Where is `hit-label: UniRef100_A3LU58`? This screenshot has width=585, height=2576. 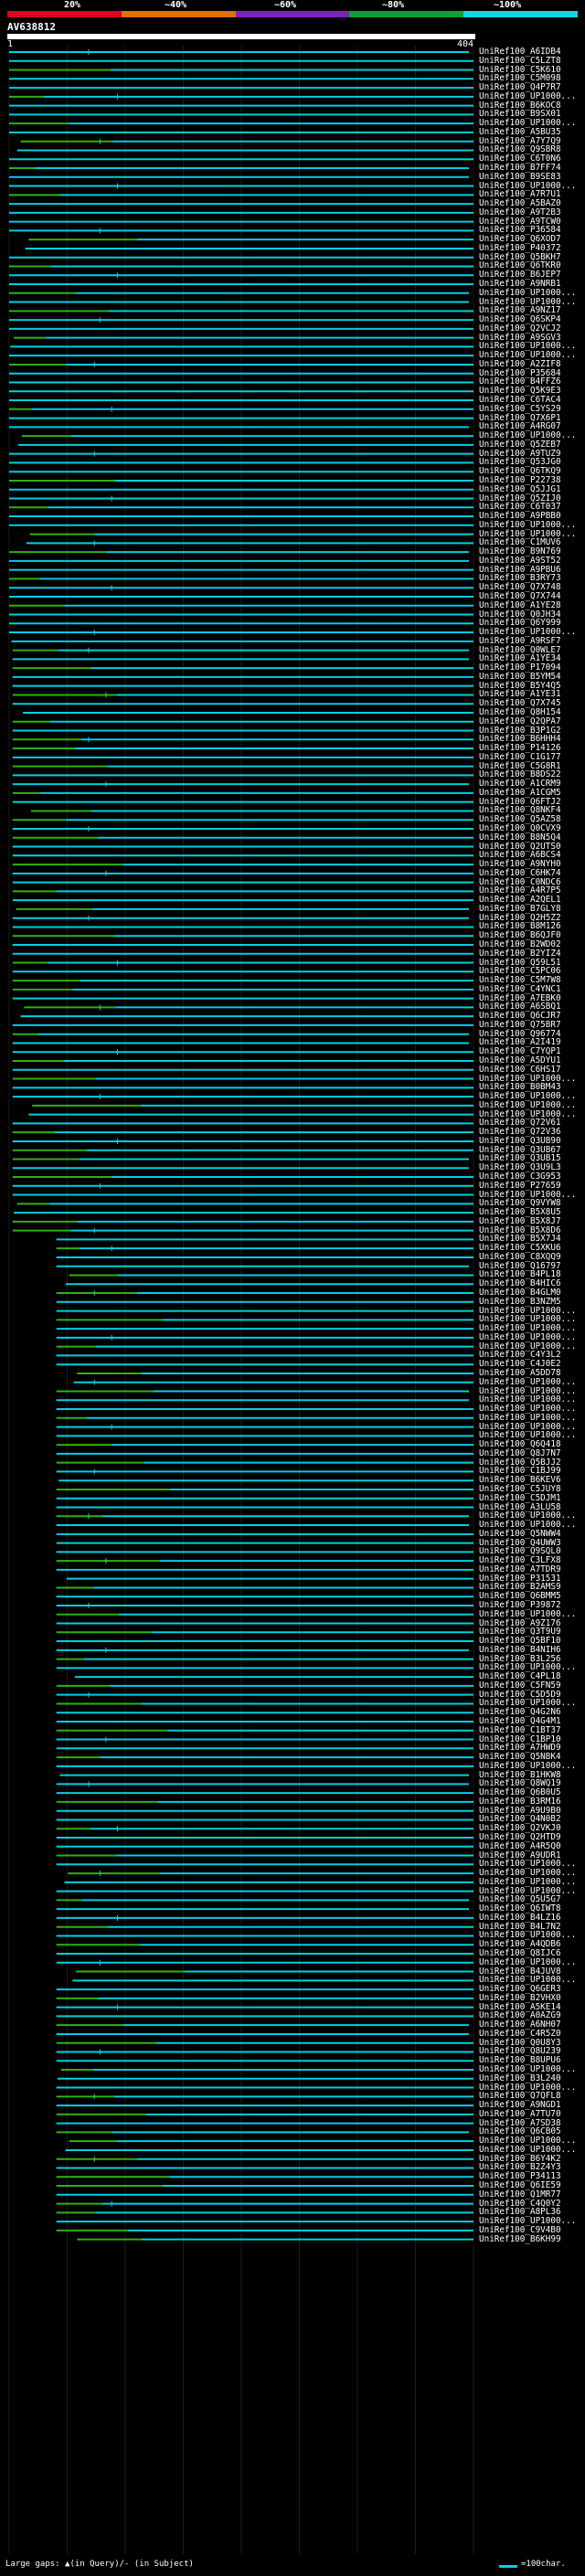
hit-label: UniRef100_A3LU58 is located at coordinates (520, 1506).